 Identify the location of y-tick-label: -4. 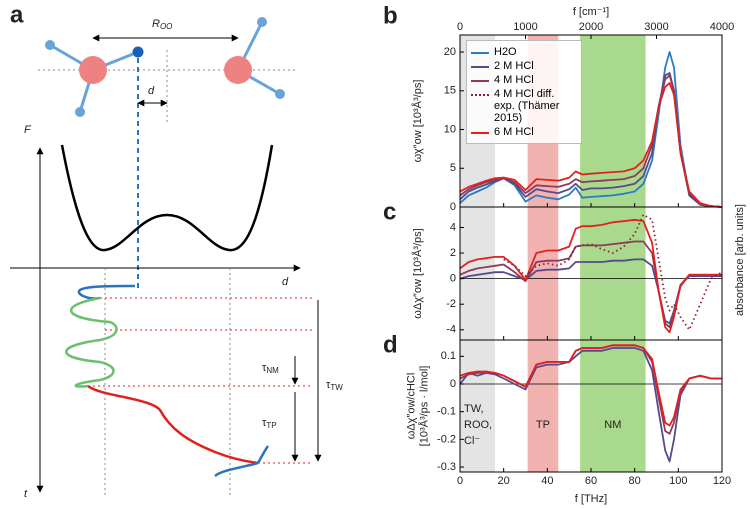
(451, 330).